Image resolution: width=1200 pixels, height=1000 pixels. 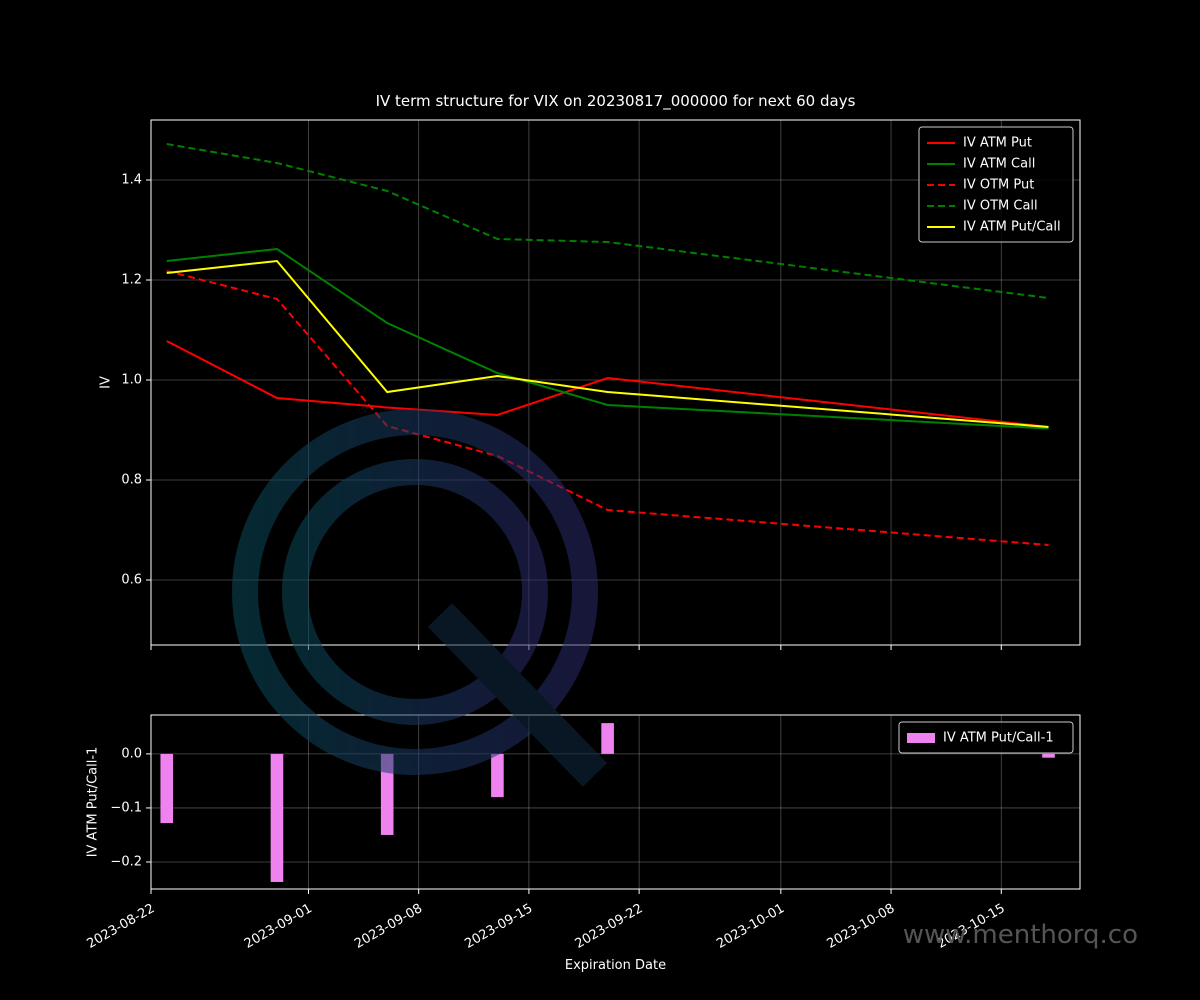 What do you see at coordinates (607, 802) in the screenshot?
I see `plot-area` at bounding box center [607, 802].